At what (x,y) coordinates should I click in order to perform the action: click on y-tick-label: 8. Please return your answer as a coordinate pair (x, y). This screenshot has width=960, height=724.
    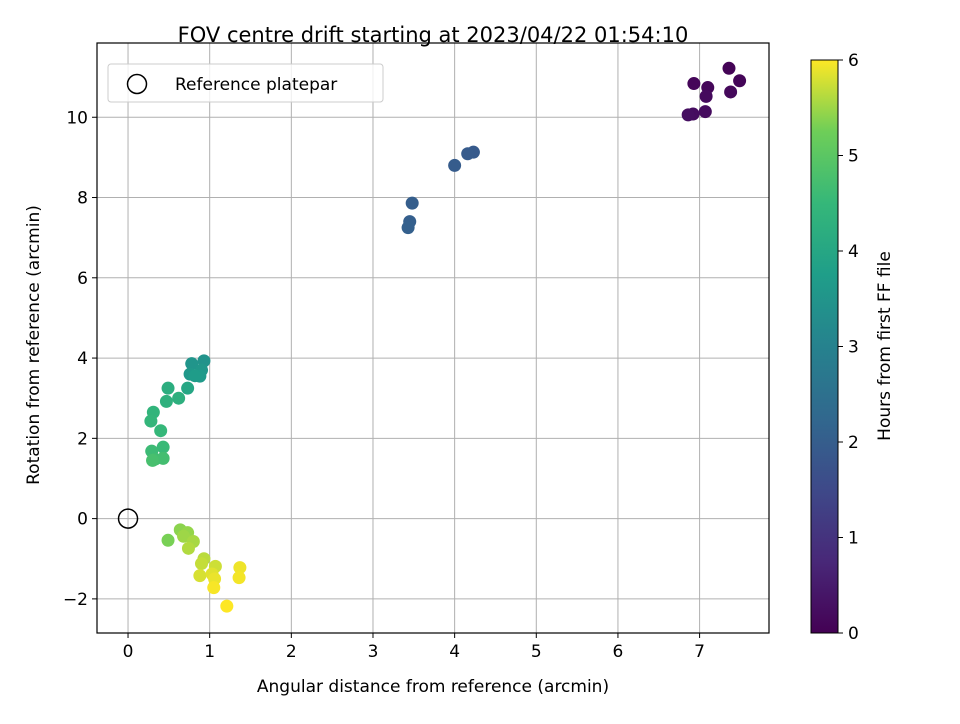
    Looking at the image, I should click on (82, 199).